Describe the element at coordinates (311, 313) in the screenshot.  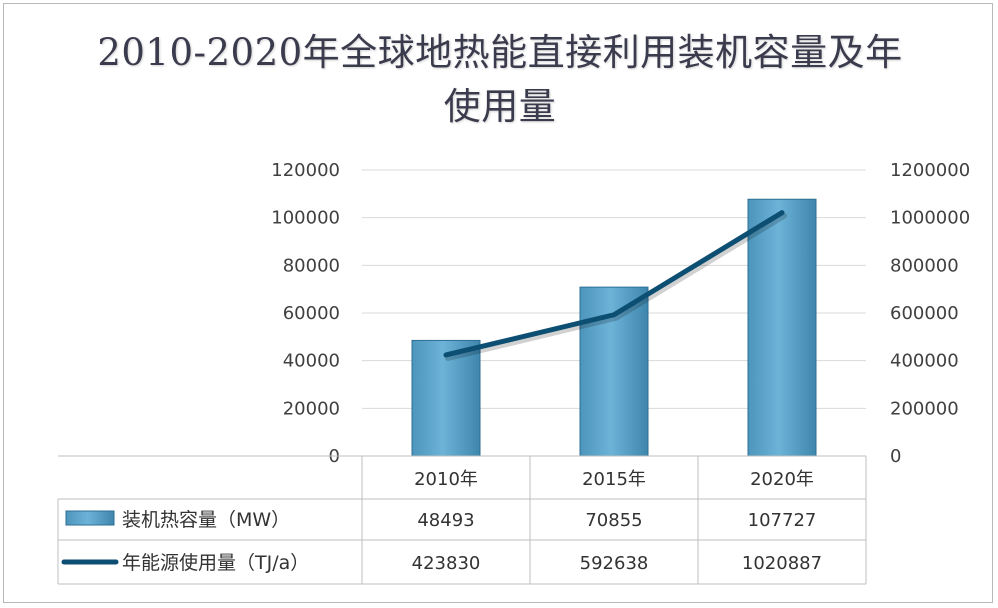
I see `left-tick-label: 60000` at that location.